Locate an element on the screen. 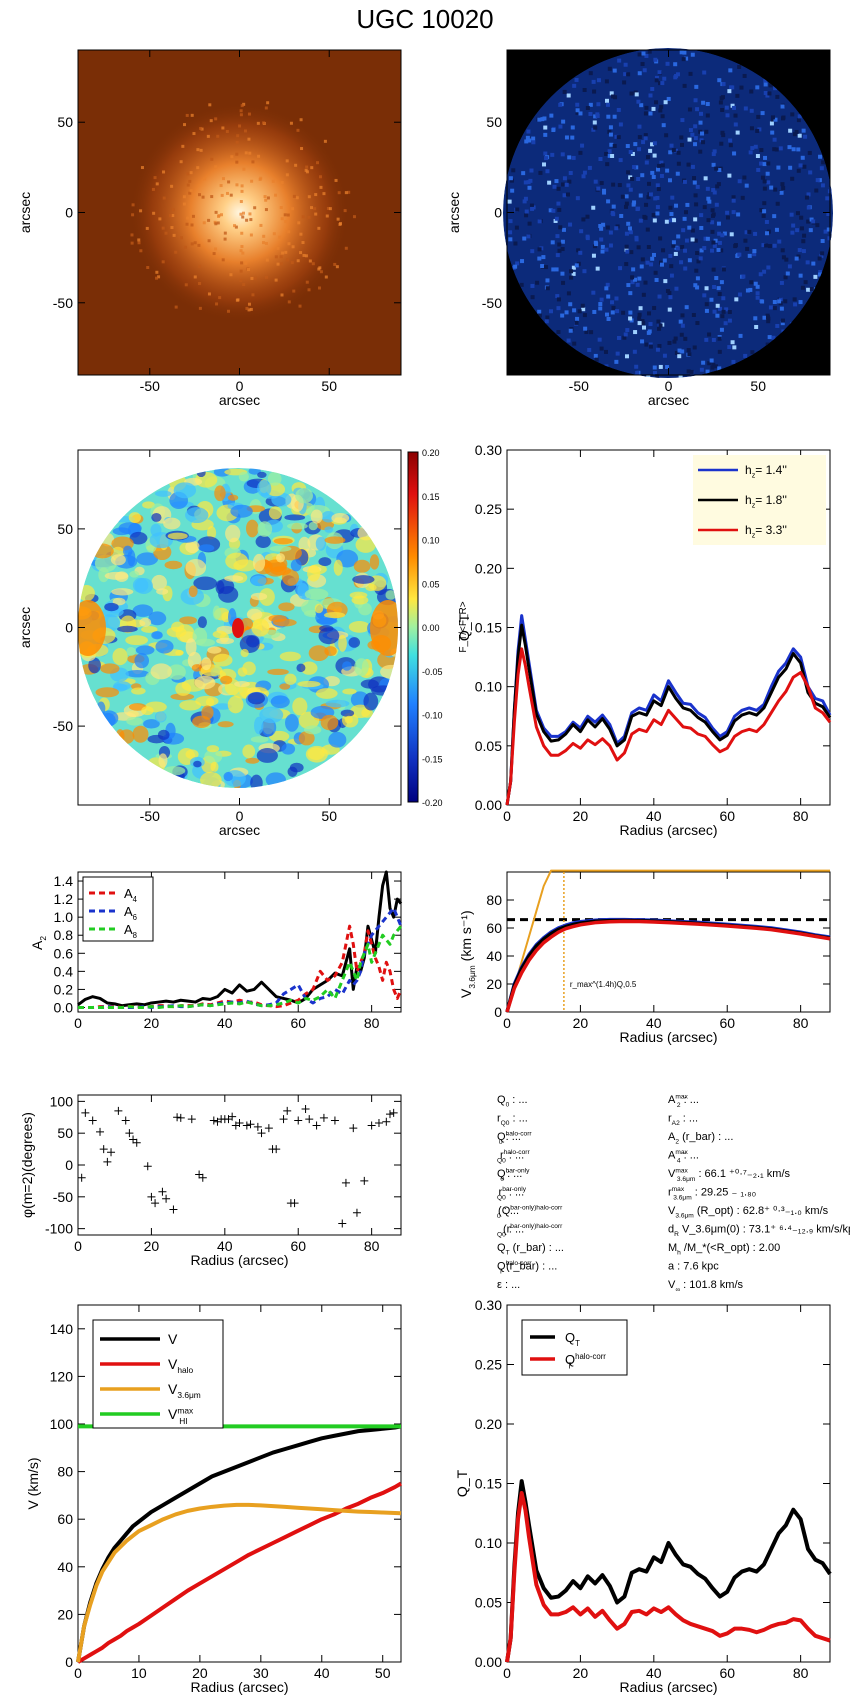  y-tick-label: -100 is located at coordinates (59, 1229).